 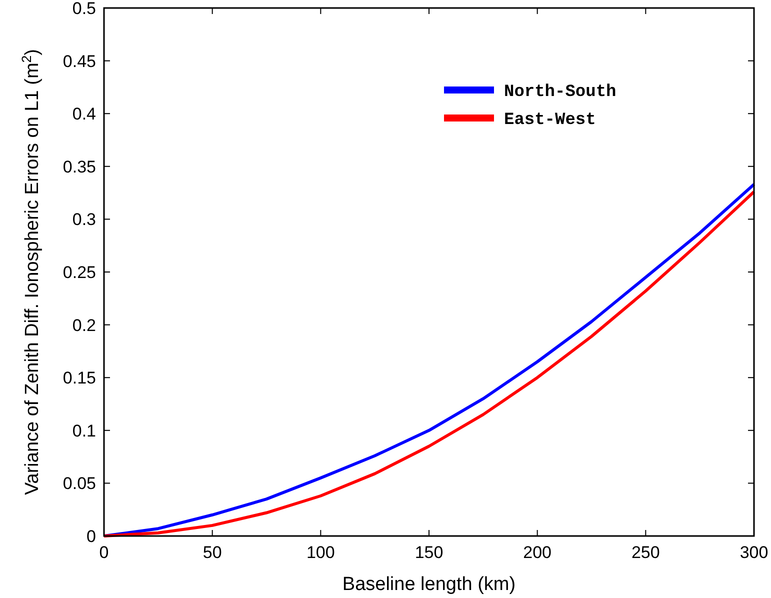 What do you see at coordinates (320, 552) in the screenshot?
I see `x-tick-label: 100` at bounding box center [320, 552].